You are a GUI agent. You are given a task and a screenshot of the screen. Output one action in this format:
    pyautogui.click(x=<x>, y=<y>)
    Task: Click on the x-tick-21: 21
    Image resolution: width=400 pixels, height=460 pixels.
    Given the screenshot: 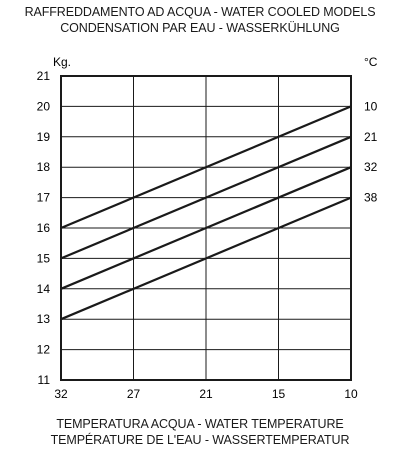 What is the action you would take?
    pyautogui.click(x=206, y=394)
    